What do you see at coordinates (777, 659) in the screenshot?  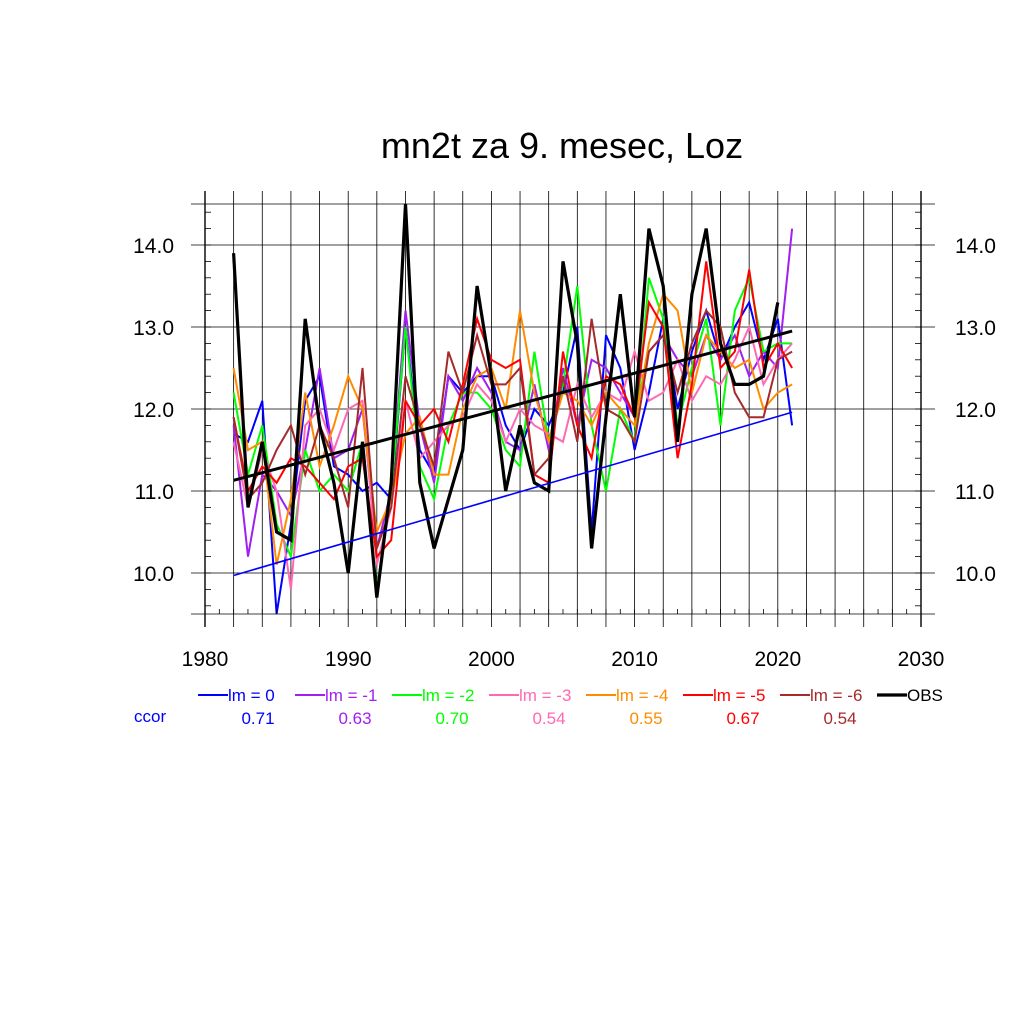 I see `x-tick-label: 2020` at bounding box center [777, 659].